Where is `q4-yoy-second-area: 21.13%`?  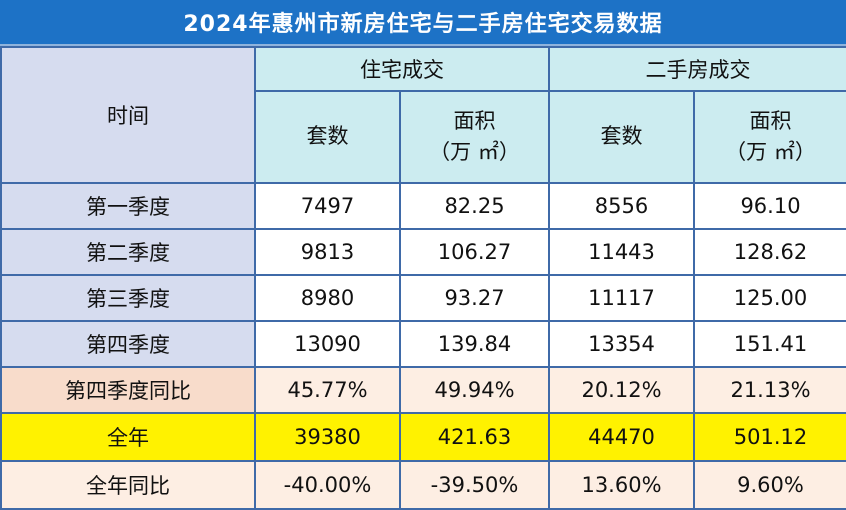 q4-yoy-second-area: 21.13% is located at coordinates (769, 390).